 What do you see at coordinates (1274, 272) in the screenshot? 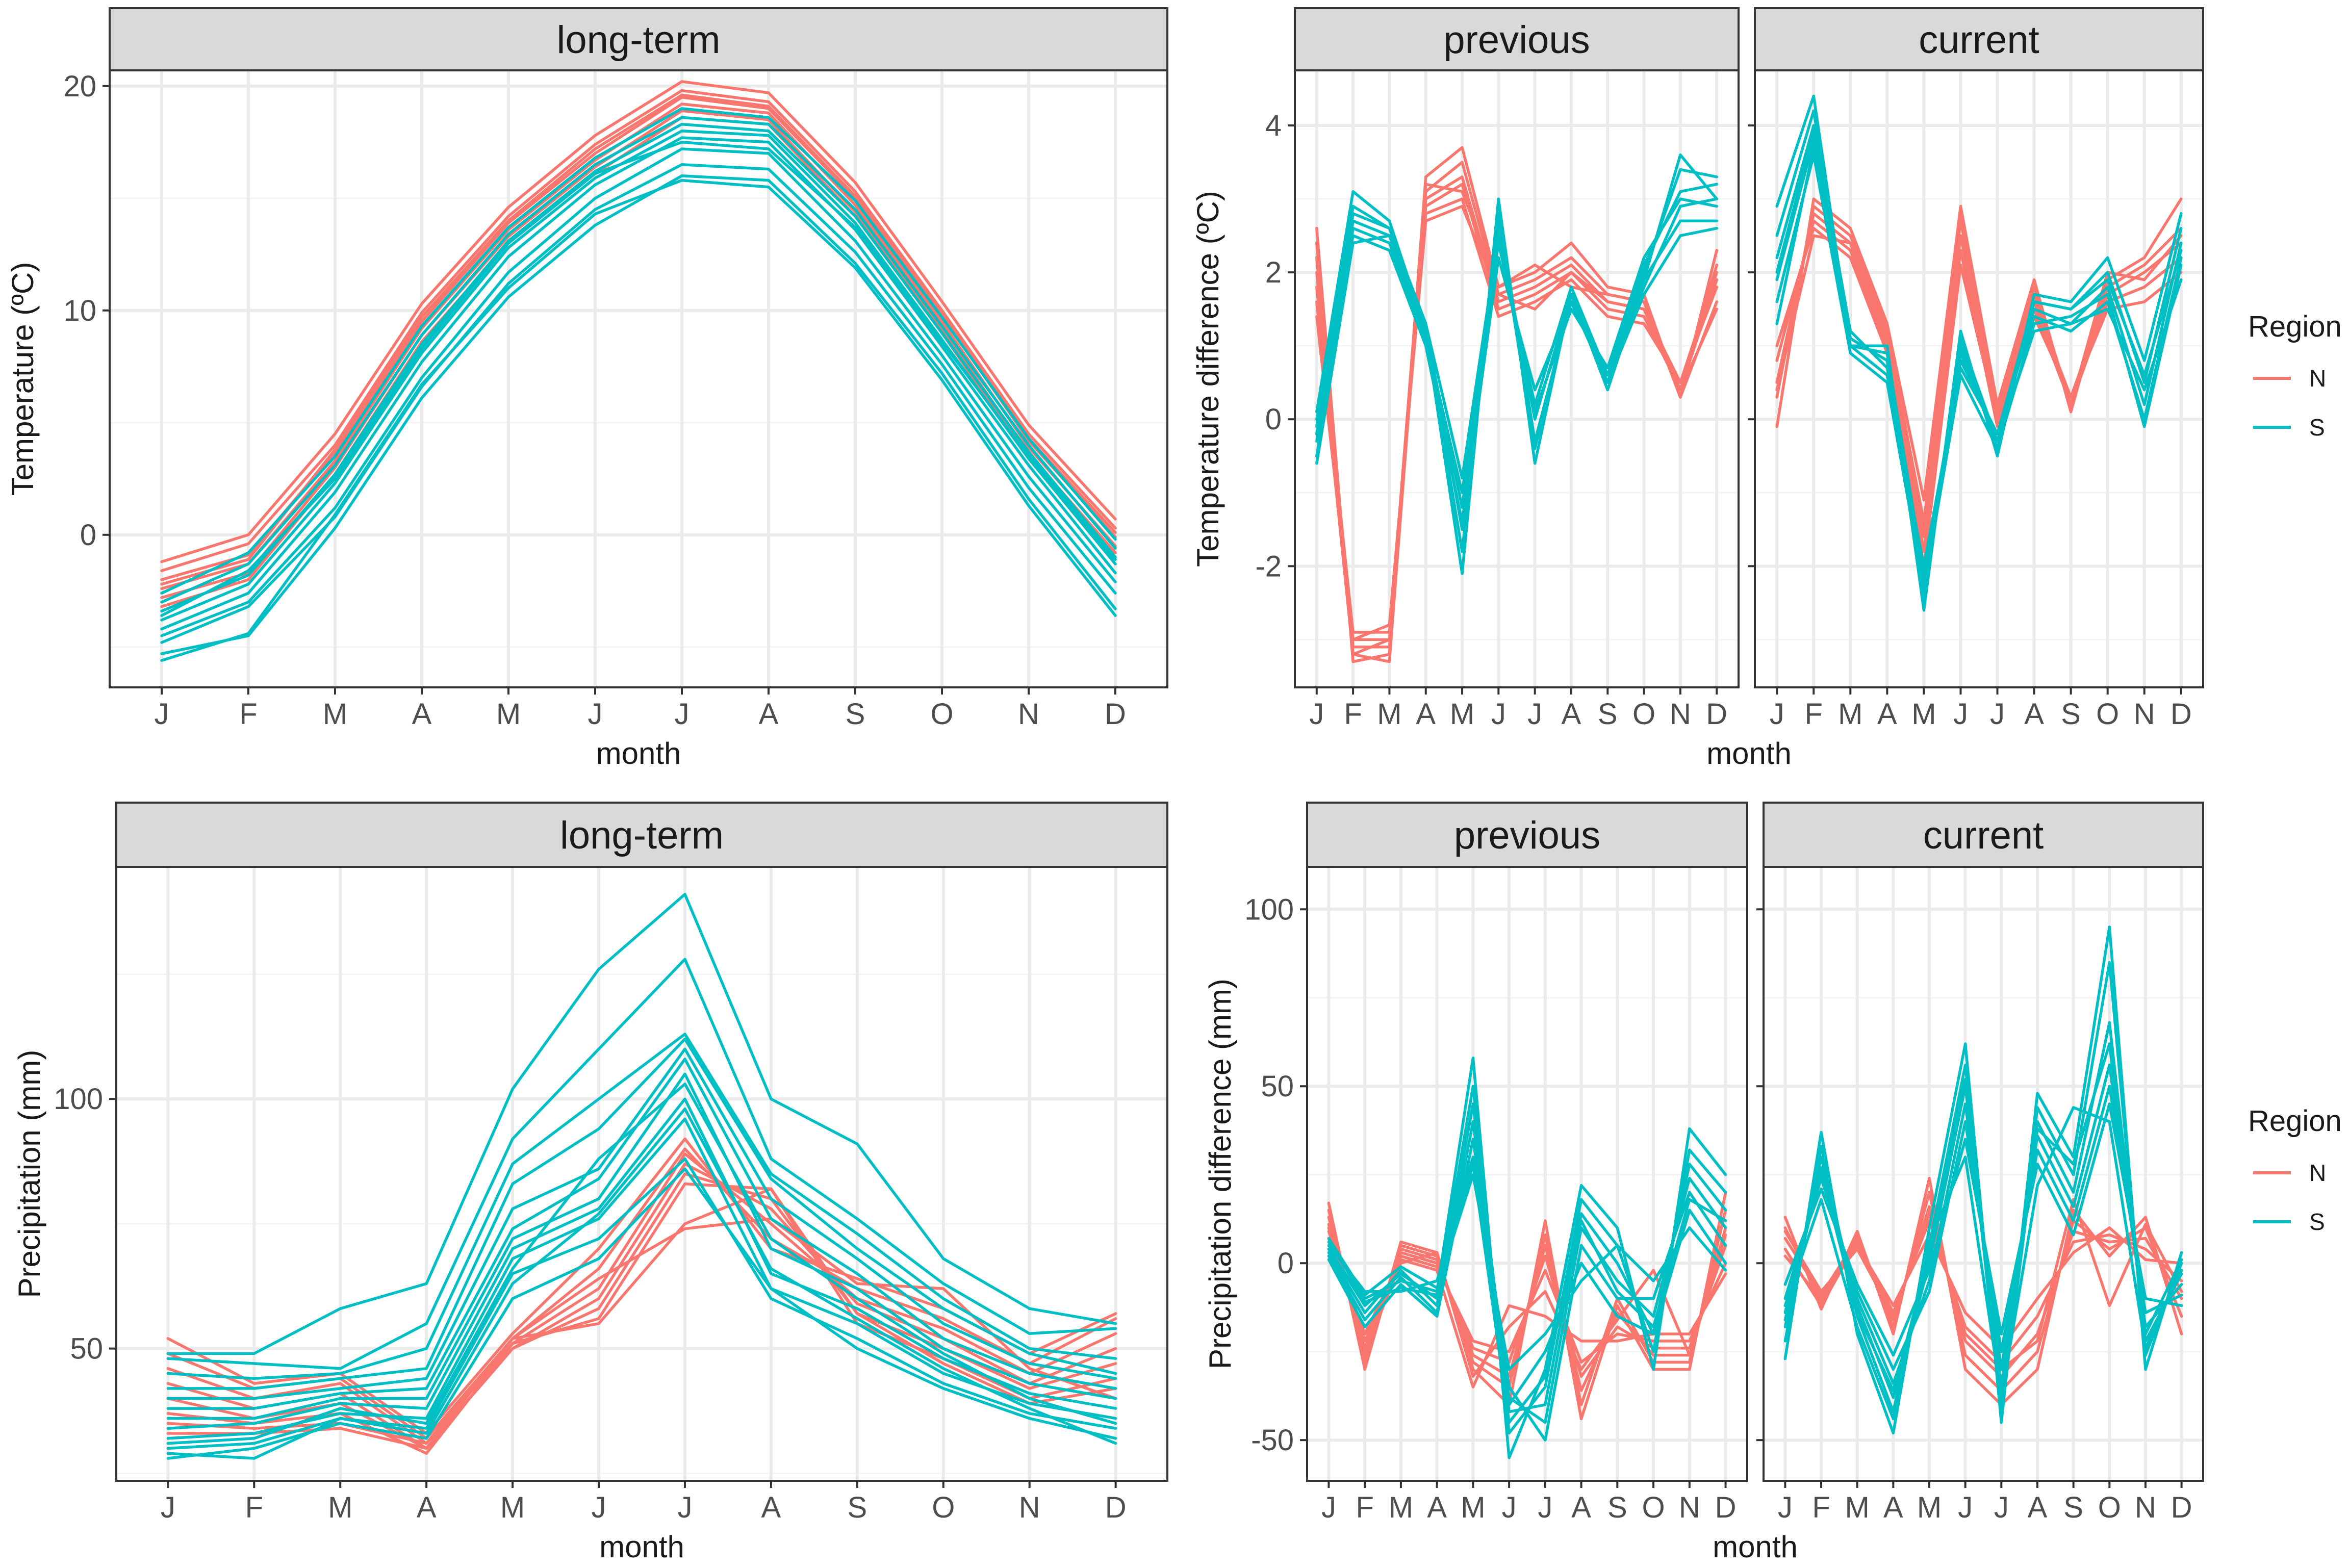
I see `y-tick-label: 2` at bounding box center [1274, 272].